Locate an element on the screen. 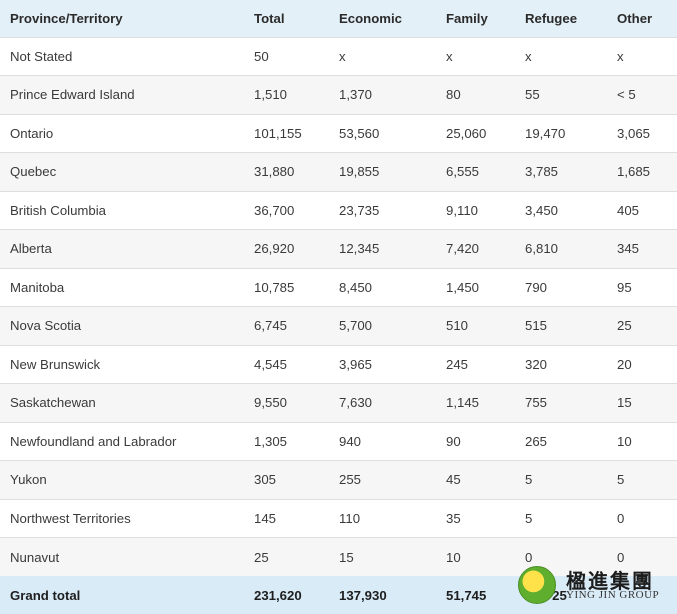  cell-other: 10 is located at coordinates (624, 441).